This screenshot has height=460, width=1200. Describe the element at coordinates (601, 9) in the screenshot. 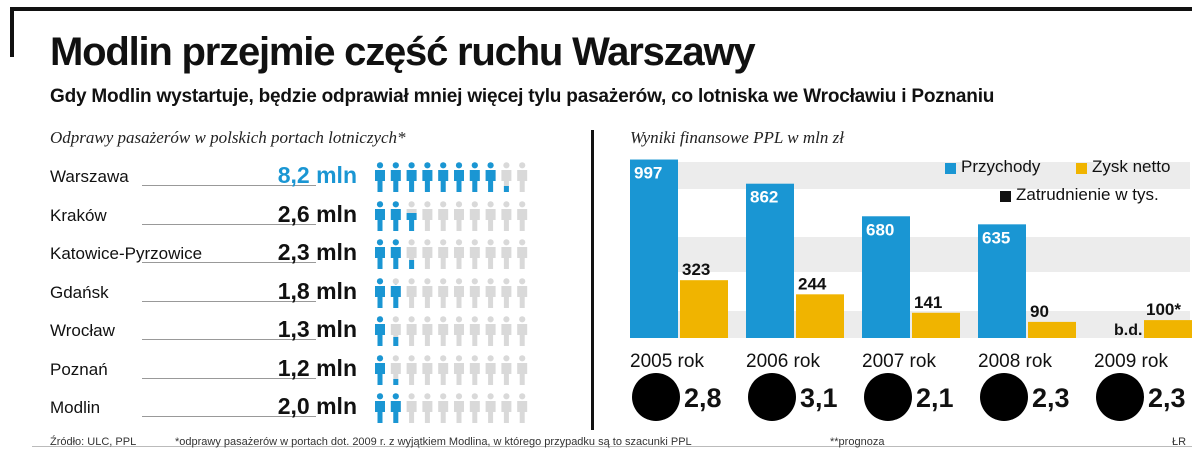

I see `frame-top-rule` at that location.